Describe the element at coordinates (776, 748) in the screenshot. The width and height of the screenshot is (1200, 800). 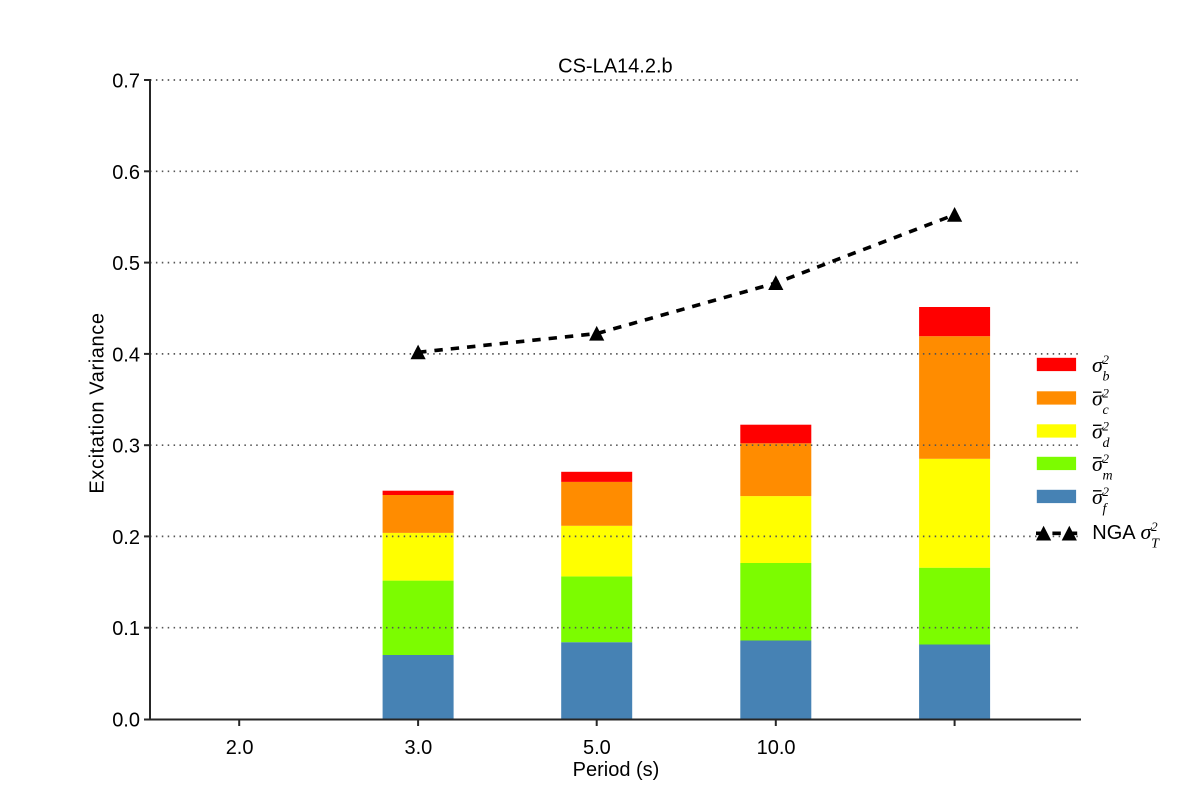
I see `svg-text: 10.0` at that location.